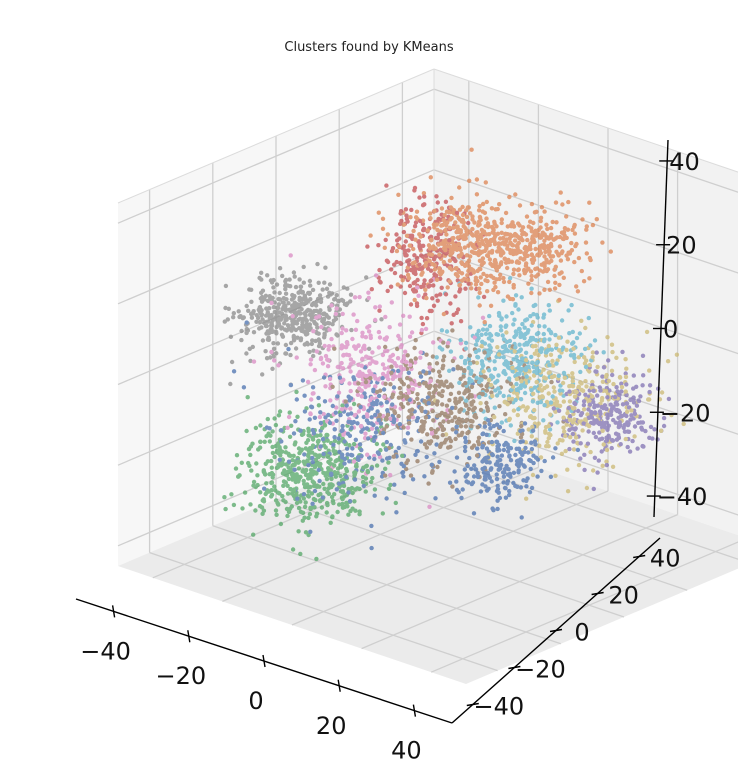 The height and width of the screenshot is (766, 738). I want to click on gridline, so click(513, 531).